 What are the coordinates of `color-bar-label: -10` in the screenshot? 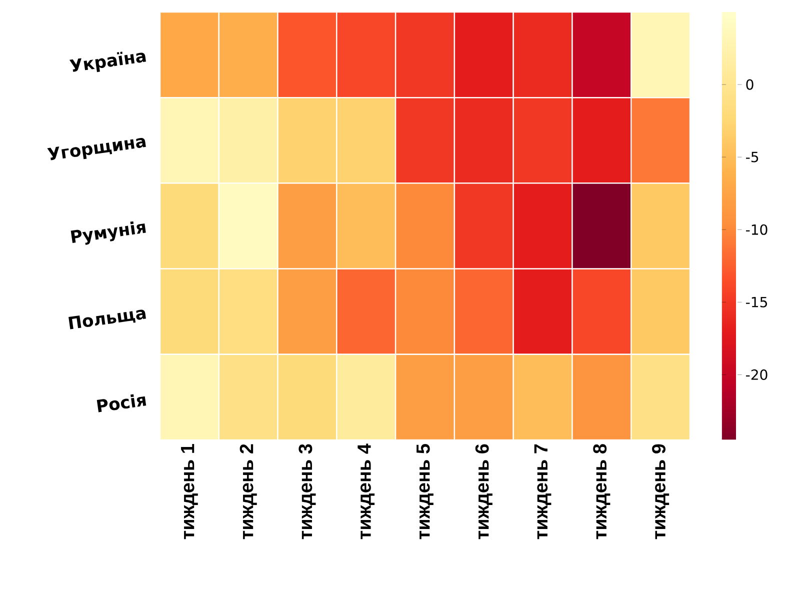 It's located at (757, 229).